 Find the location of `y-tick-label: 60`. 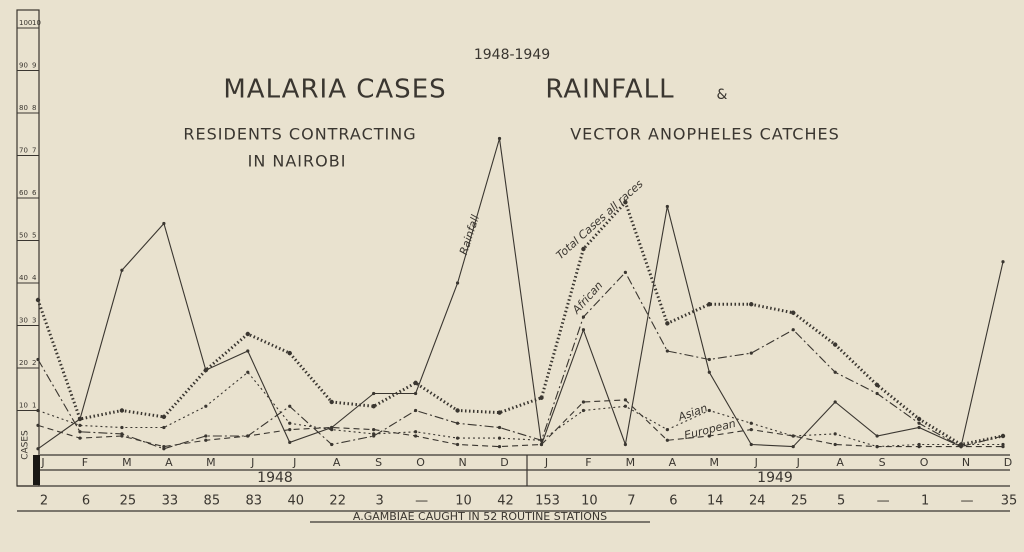

y-tick-label: 60 is located at coordinates (23, 193).